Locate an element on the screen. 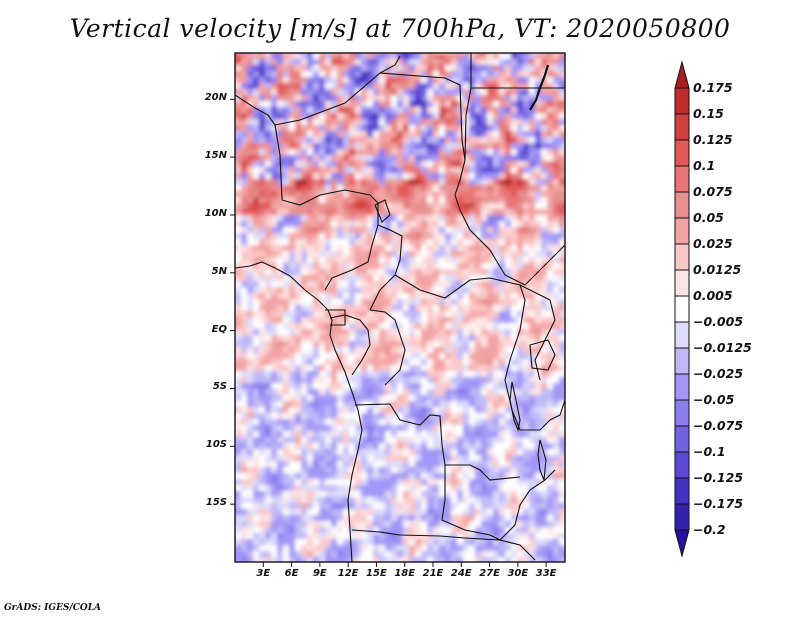 The width and height of the screenshot is (800, 618). border-chad-sudan is located at coordinates (468, 124).